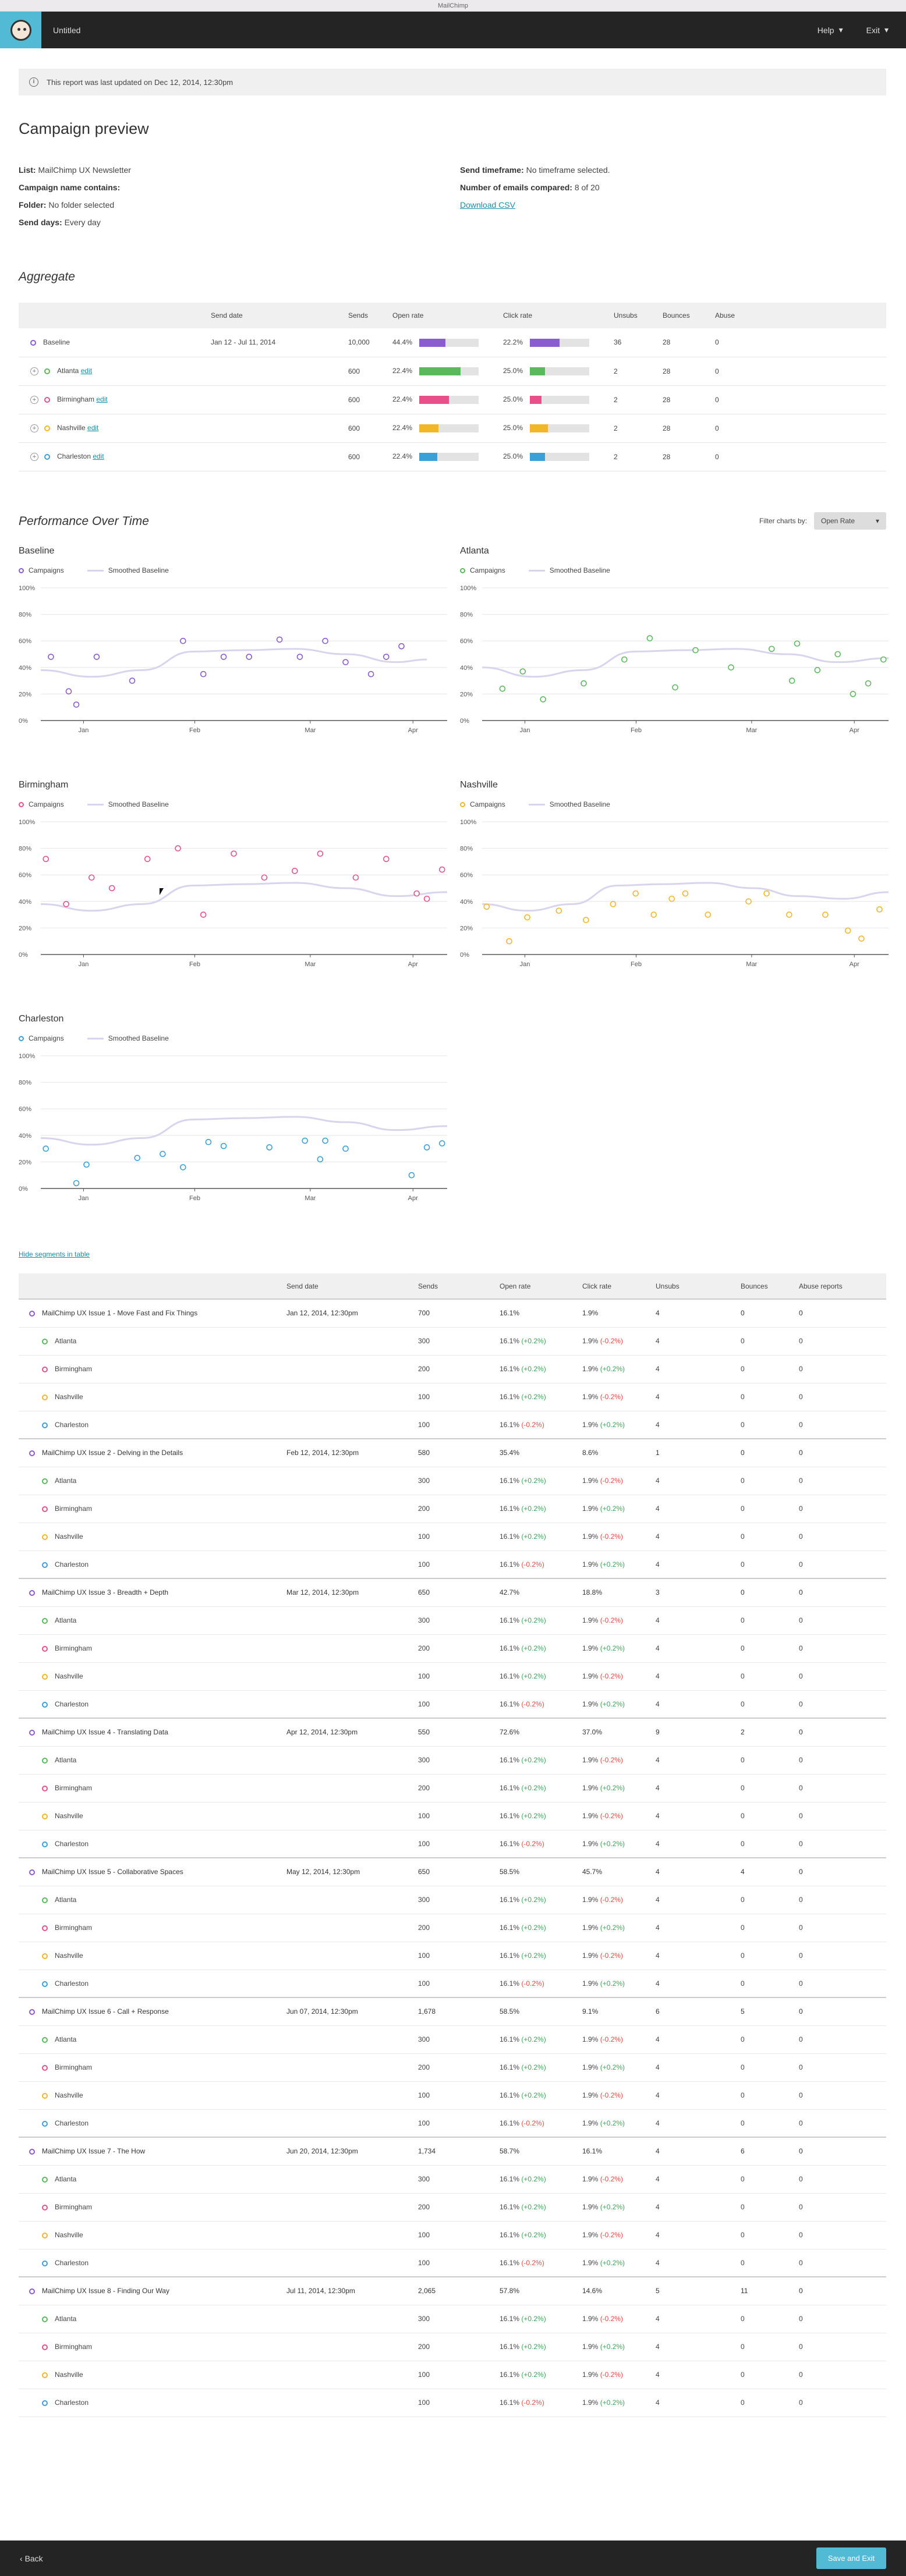  What do you see at coordinates (830, 30) in the screenshot?
I see `help-menu: Help ▾` at bounding box center [830, 30].